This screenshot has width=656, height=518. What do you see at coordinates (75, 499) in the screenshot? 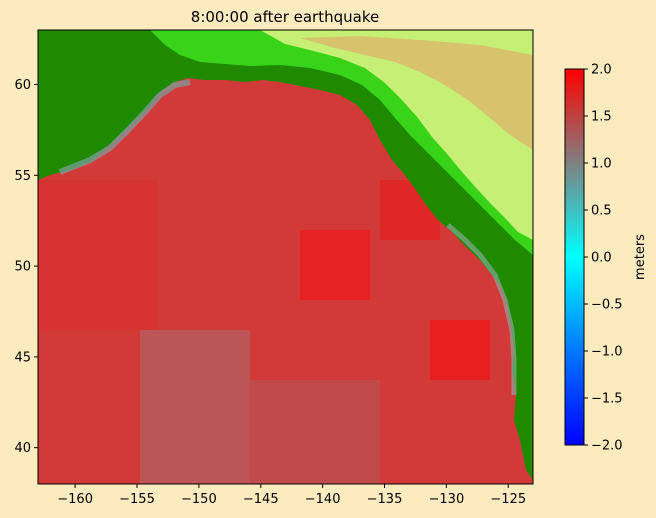
I see `x-tick-label: −160` at bounding box center [75, 499].